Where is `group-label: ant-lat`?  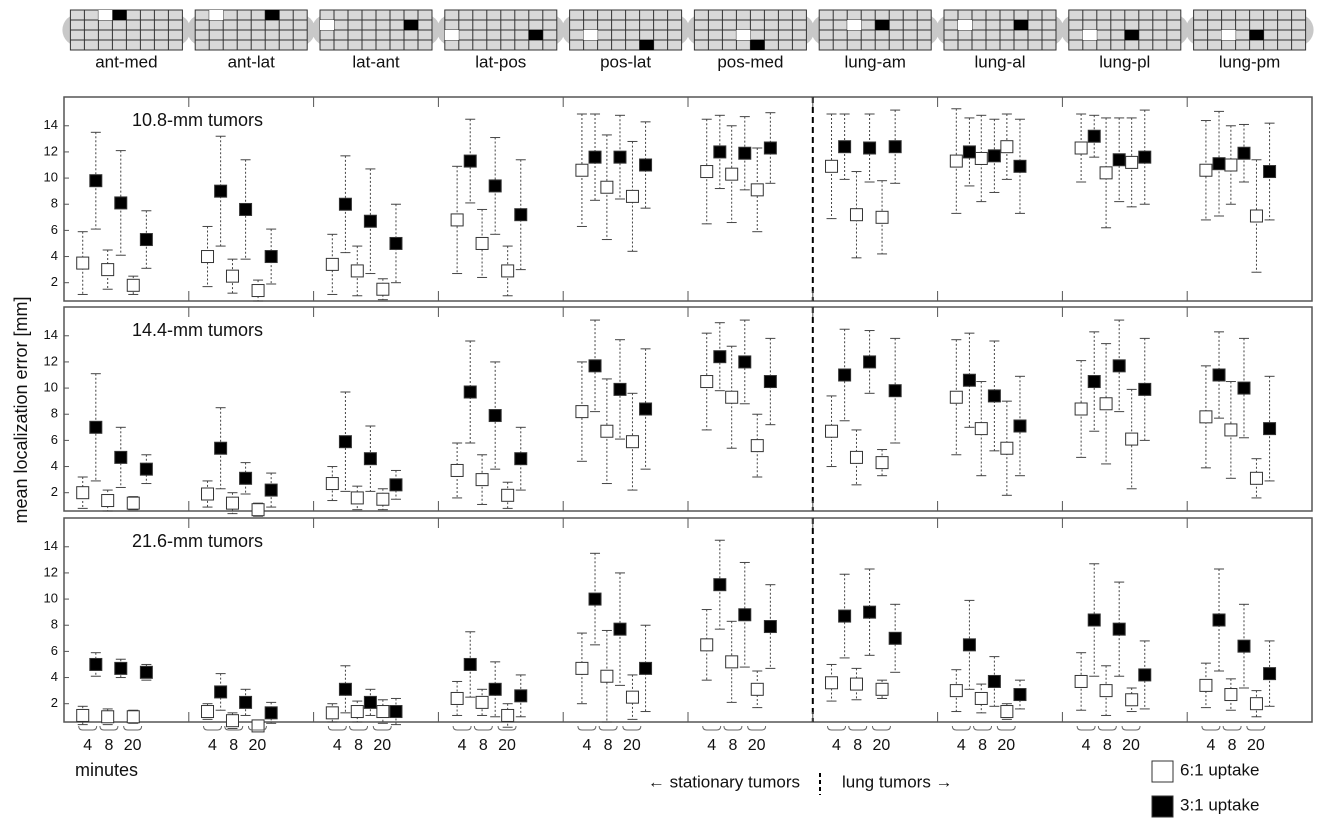
group-label: ant-lat is located at coordinates (252, 61).